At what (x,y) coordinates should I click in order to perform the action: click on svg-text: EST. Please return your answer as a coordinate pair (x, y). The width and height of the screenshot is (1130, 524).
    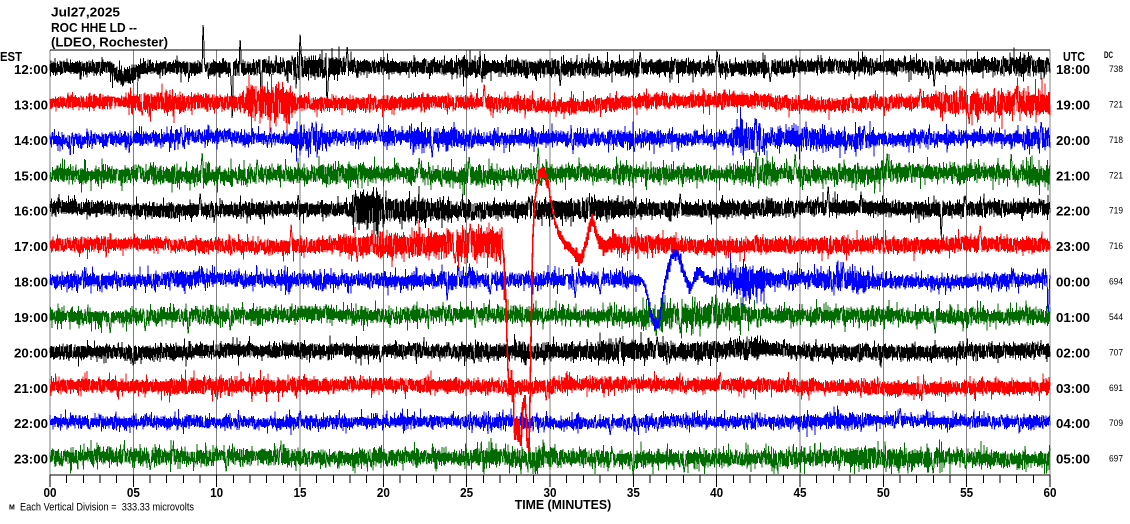
    Looking at the image, I should click on (11, 56).